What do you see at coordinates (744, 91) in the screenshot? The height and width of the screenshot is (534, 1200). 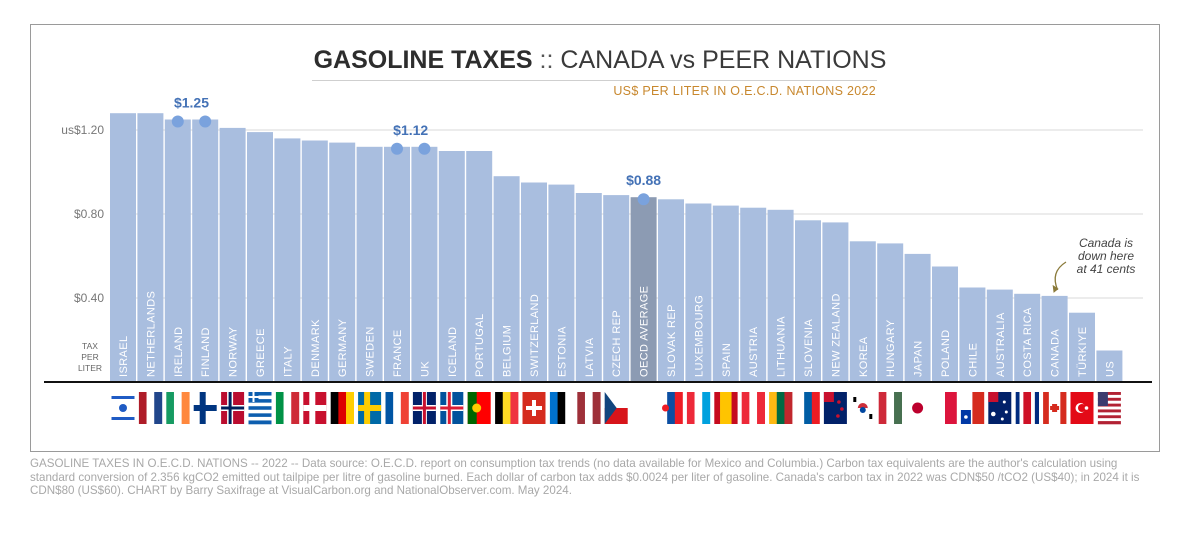 I see `chart-subtitle: US$ PER LITER IN O.E.C.D. NATIONS 2022` at bounding box center [744, 91].